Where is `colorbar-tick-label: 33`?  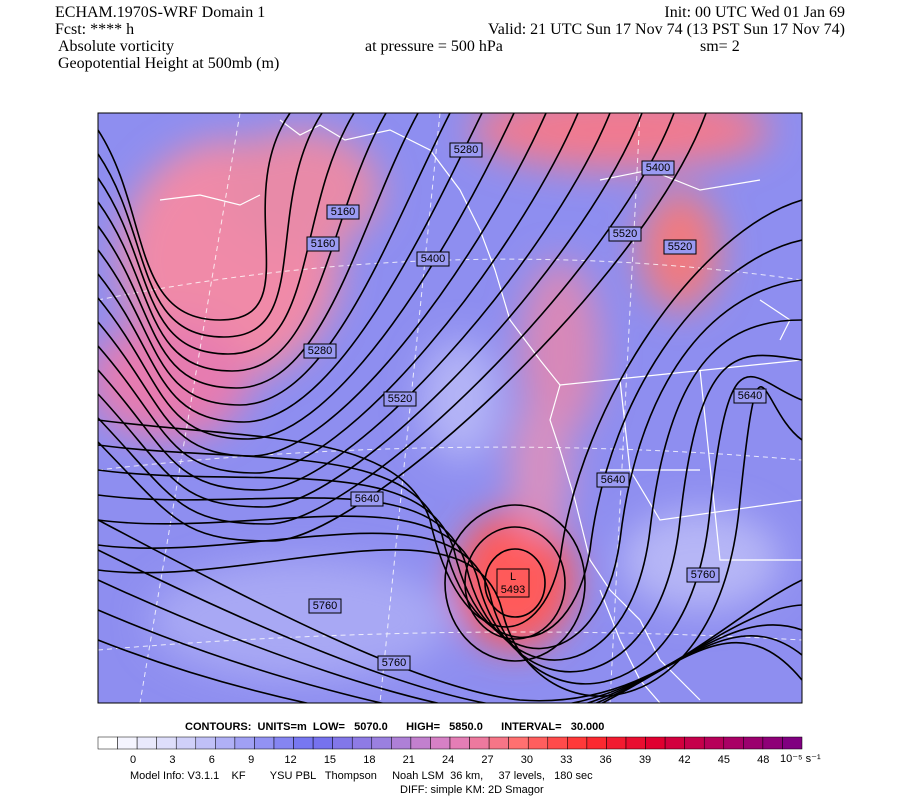 colorbar-tick-label: 33 is located at coordinates (566, 760).